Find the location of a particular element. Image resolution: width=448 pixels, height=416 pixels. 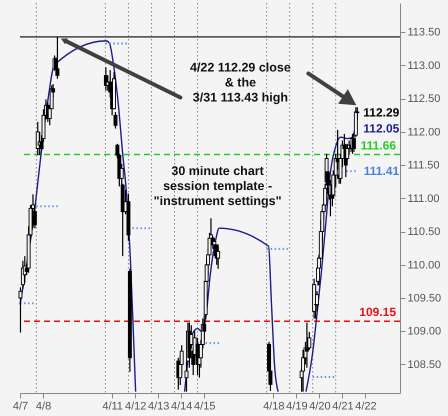

annotation: 4/22 112.29 close & the 3/31 113.43 high is located at coordinates (240, 82).